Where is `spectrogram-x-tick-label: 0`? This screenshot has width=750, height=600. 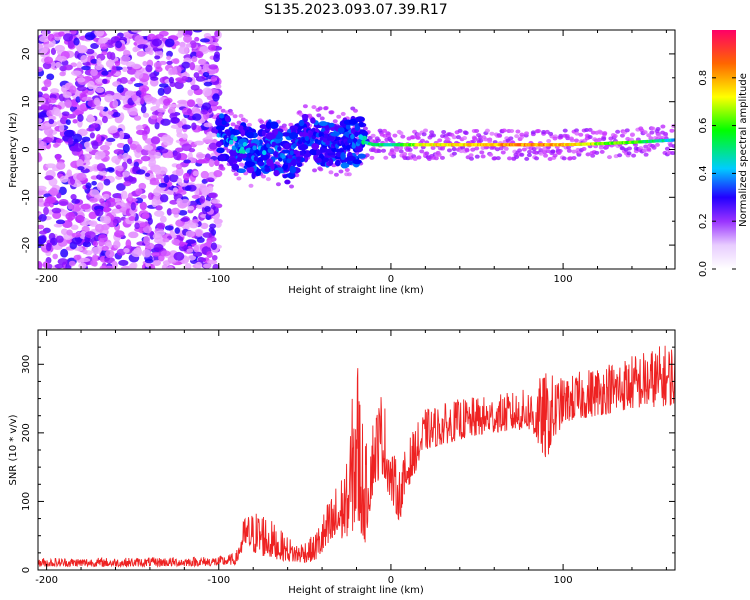 spectrogram-x-tick-label: 0 is located at coordinates (391, 279).